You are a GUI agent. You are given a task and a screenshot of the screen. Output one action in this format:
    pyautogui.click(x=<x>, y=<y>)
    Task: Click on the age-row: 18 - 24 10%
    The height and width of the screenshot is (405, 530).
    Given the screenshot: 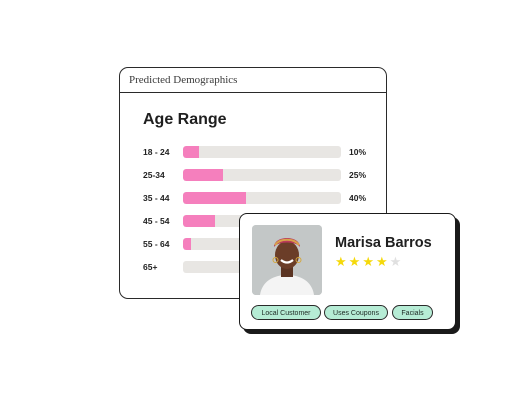 What is the action you would take?
    pyautogui.click(x=263, y=152)
    